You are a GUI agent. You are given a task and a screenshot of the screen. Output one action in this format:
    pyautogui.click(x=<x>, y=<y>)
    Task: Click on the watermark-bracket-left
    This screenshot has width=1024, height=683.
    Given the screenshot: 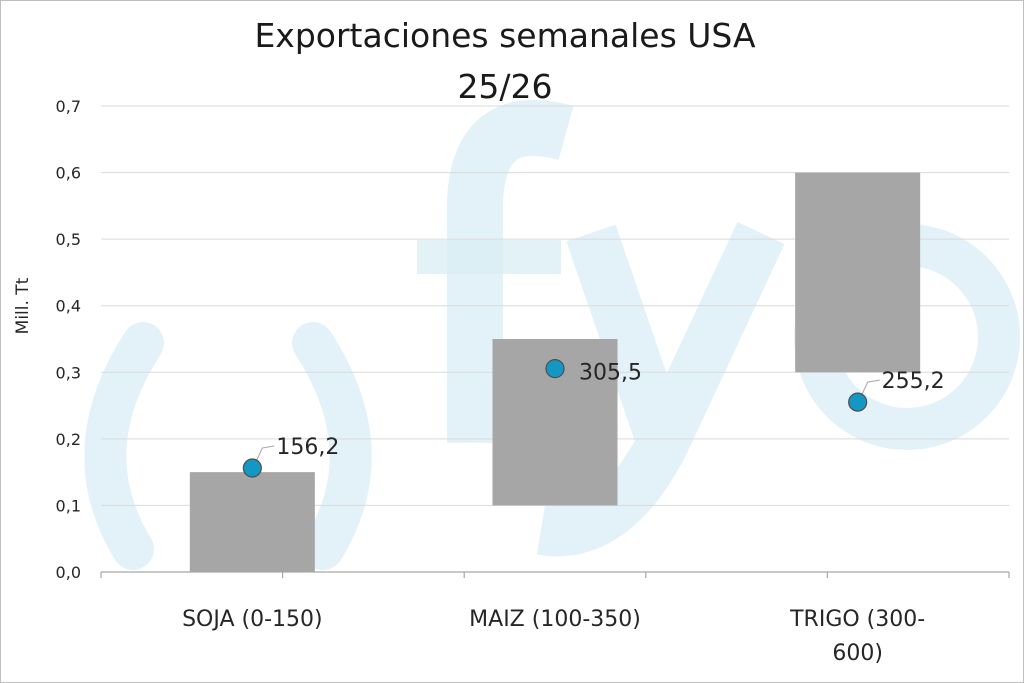 What is the action you would take?
    pyautogui.click(x=124, y=446)
    